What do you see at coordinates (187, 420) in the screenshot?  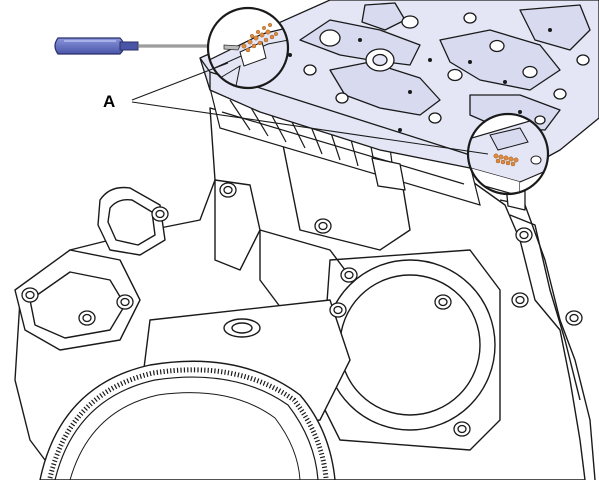 I see `flywheel` at bounding box center [187, 420].